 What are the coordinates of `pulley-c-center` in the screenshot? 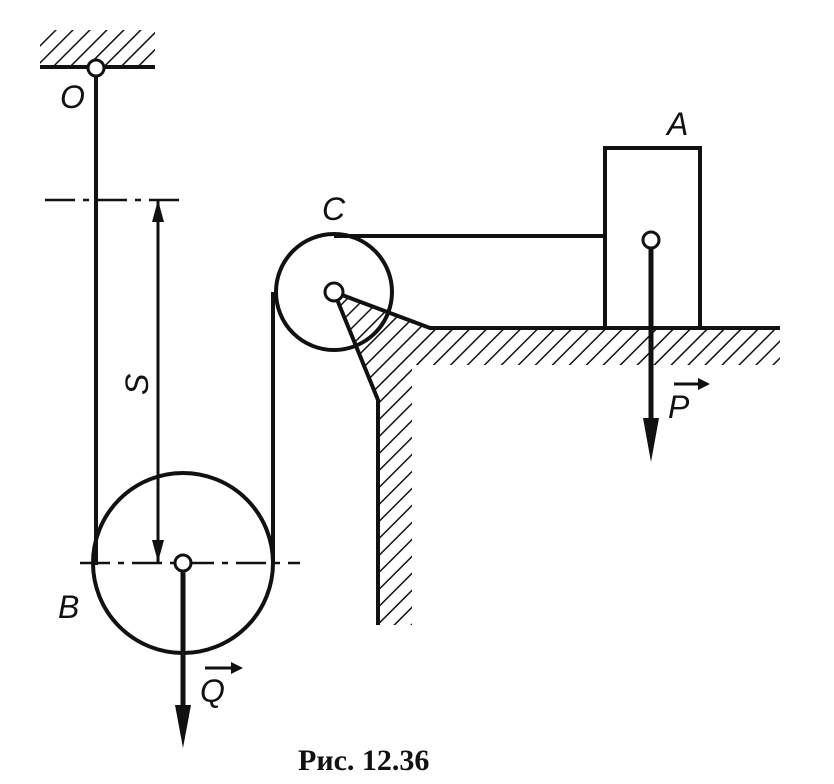 It's located at (334, 292).